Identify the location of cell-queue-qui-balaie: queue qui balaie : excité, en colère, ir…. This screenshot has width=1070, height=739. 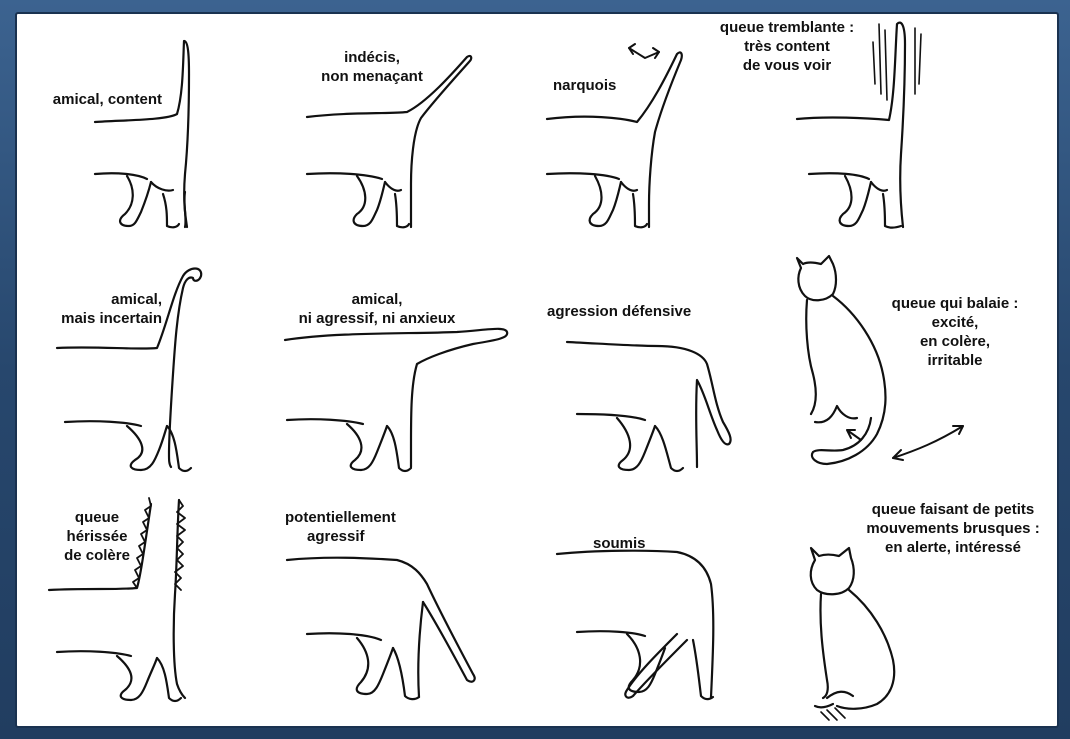
(926, 372).